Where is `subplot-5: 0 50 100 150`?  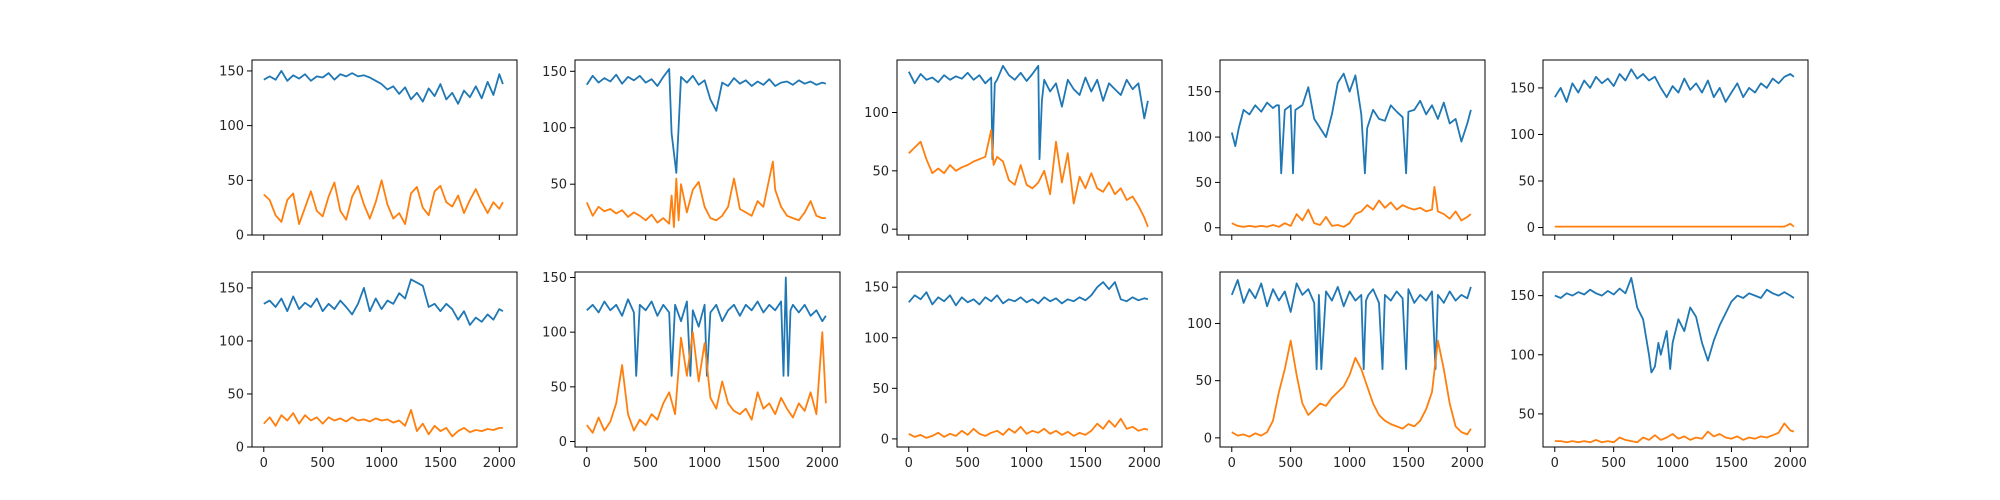
subplot-5: 0 50 100 150 is located at coordinates (1659, 149).